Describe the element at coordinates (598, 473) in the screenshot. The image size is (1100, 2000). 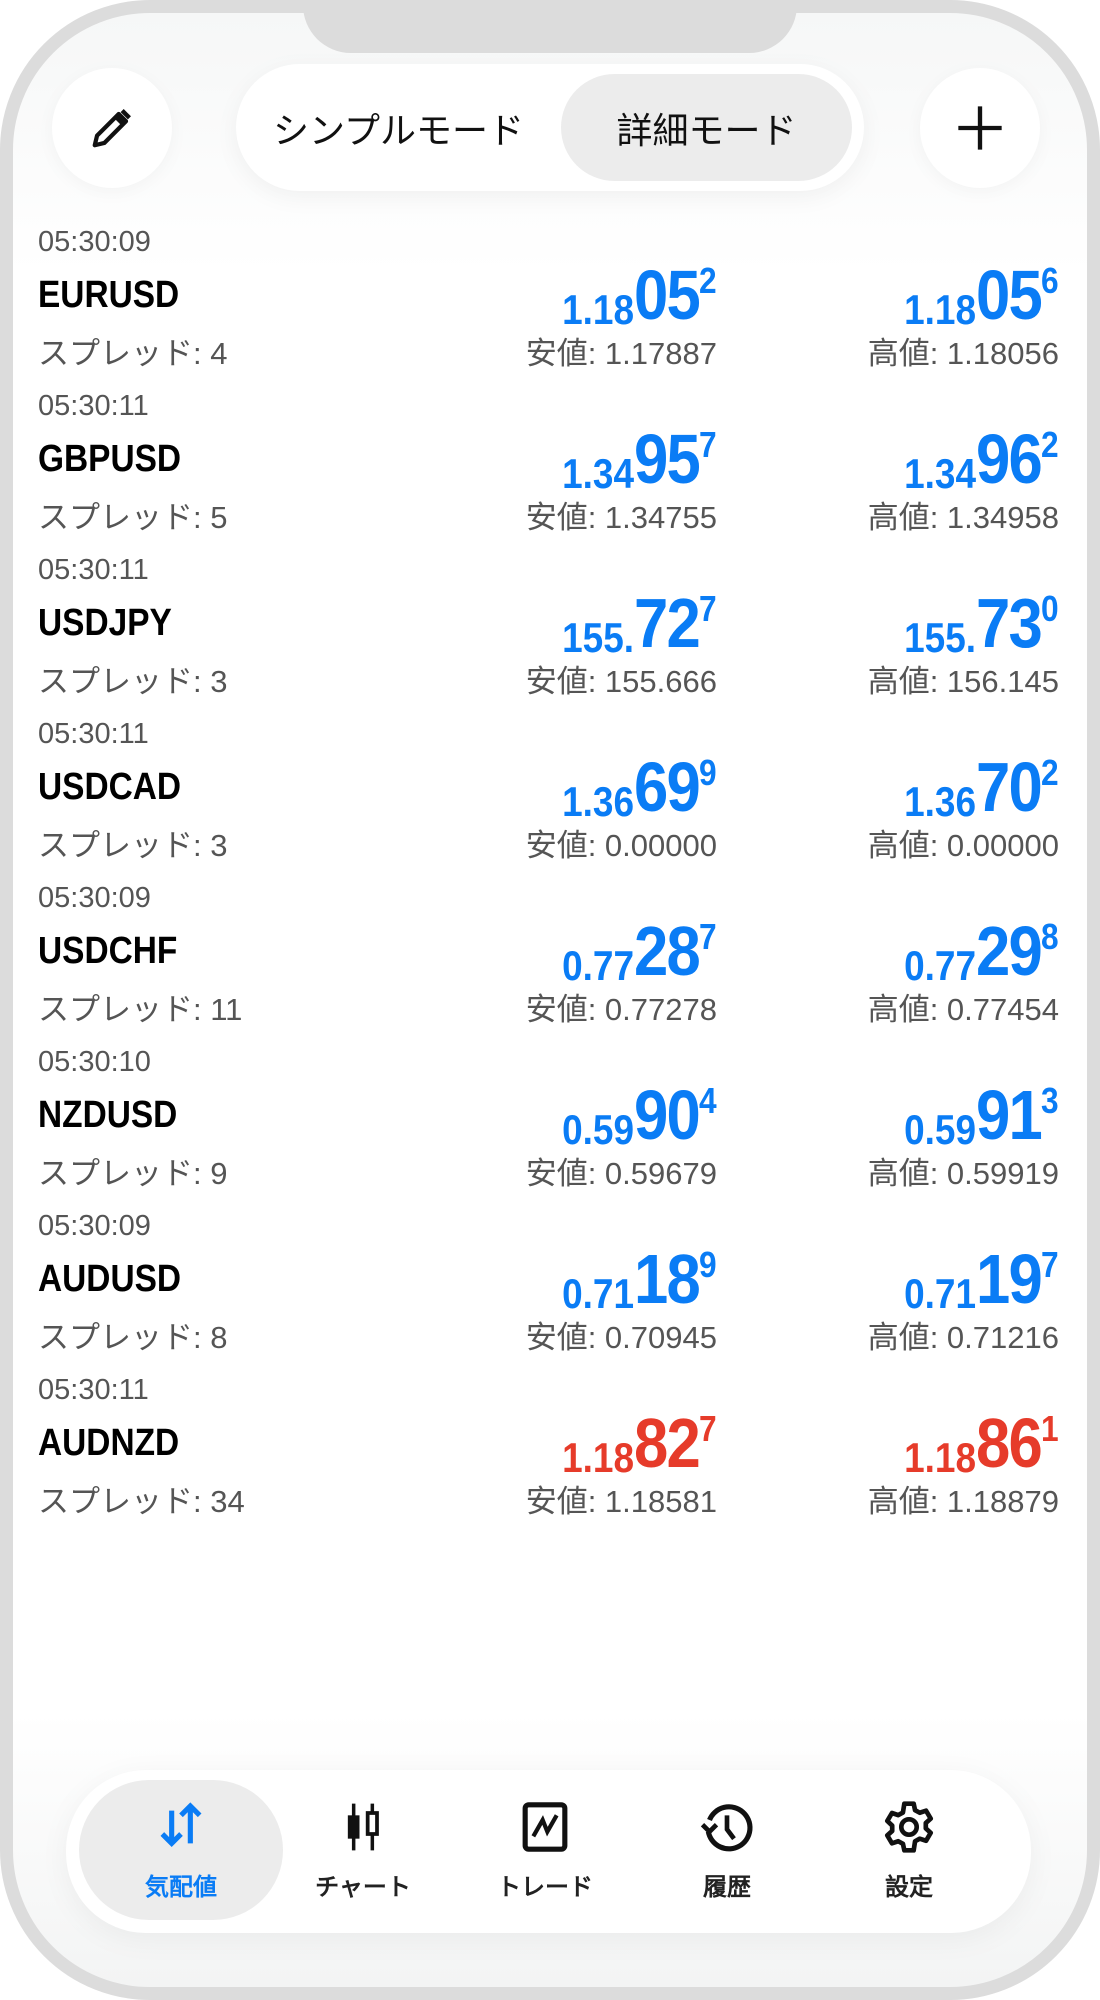
I see `price-prefix: 1.34` at that location.